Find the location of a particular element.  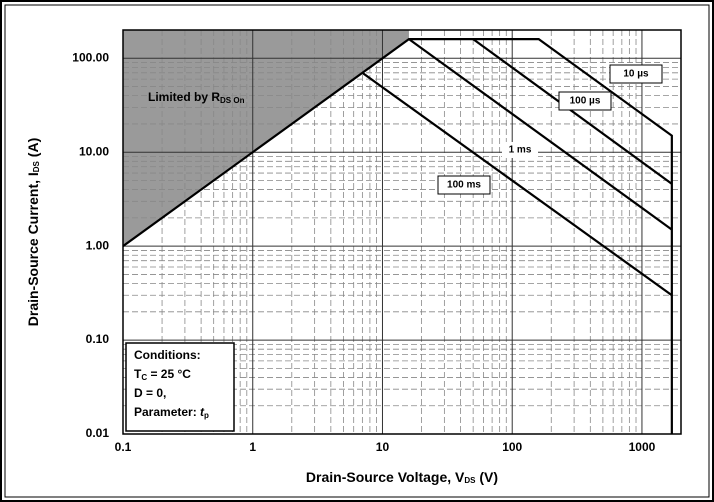

x-tick-label: 1000 is located at coordinates (642, 447).